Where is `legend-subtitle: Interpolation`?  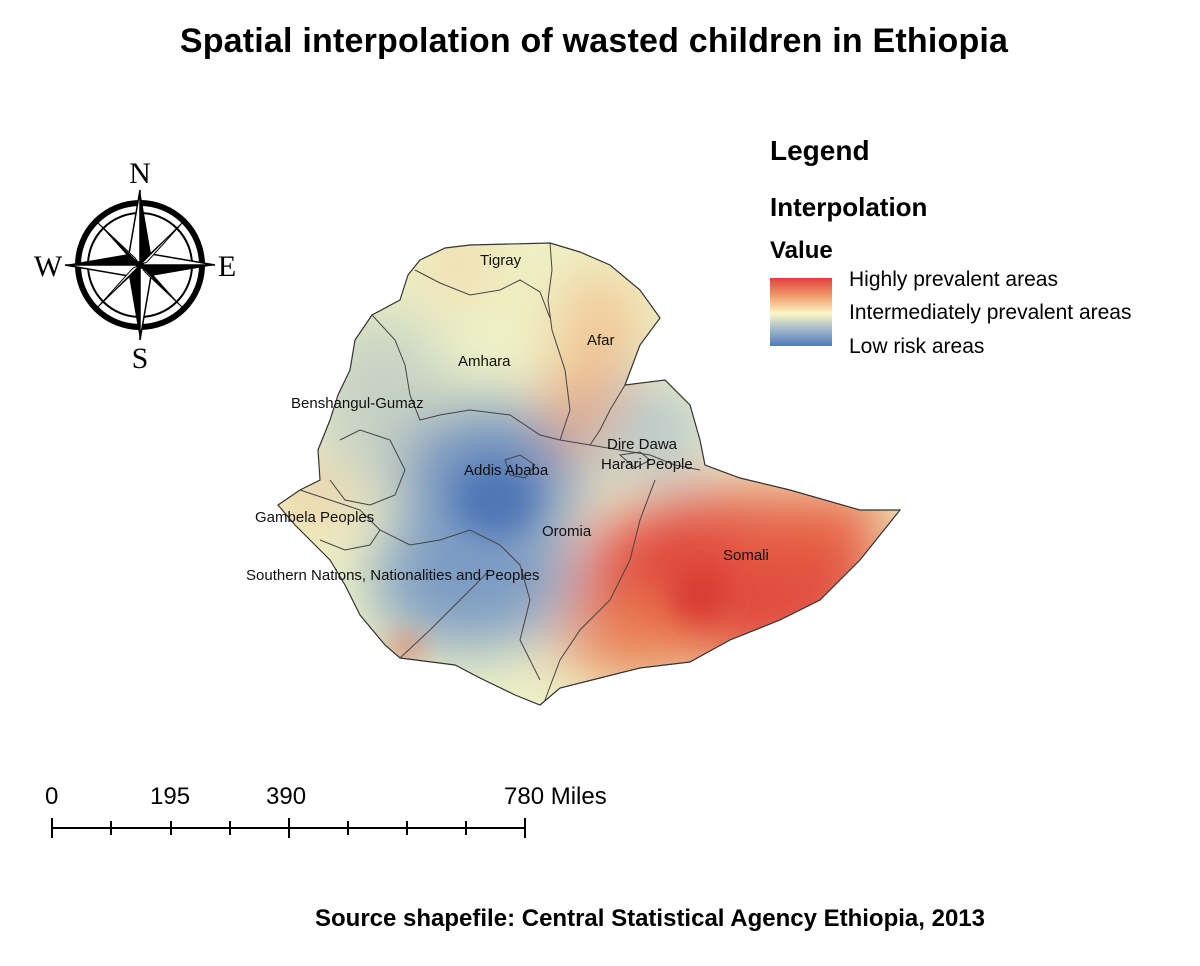
legend-subtitle: Interpolation is located at coordinates (849, 207).